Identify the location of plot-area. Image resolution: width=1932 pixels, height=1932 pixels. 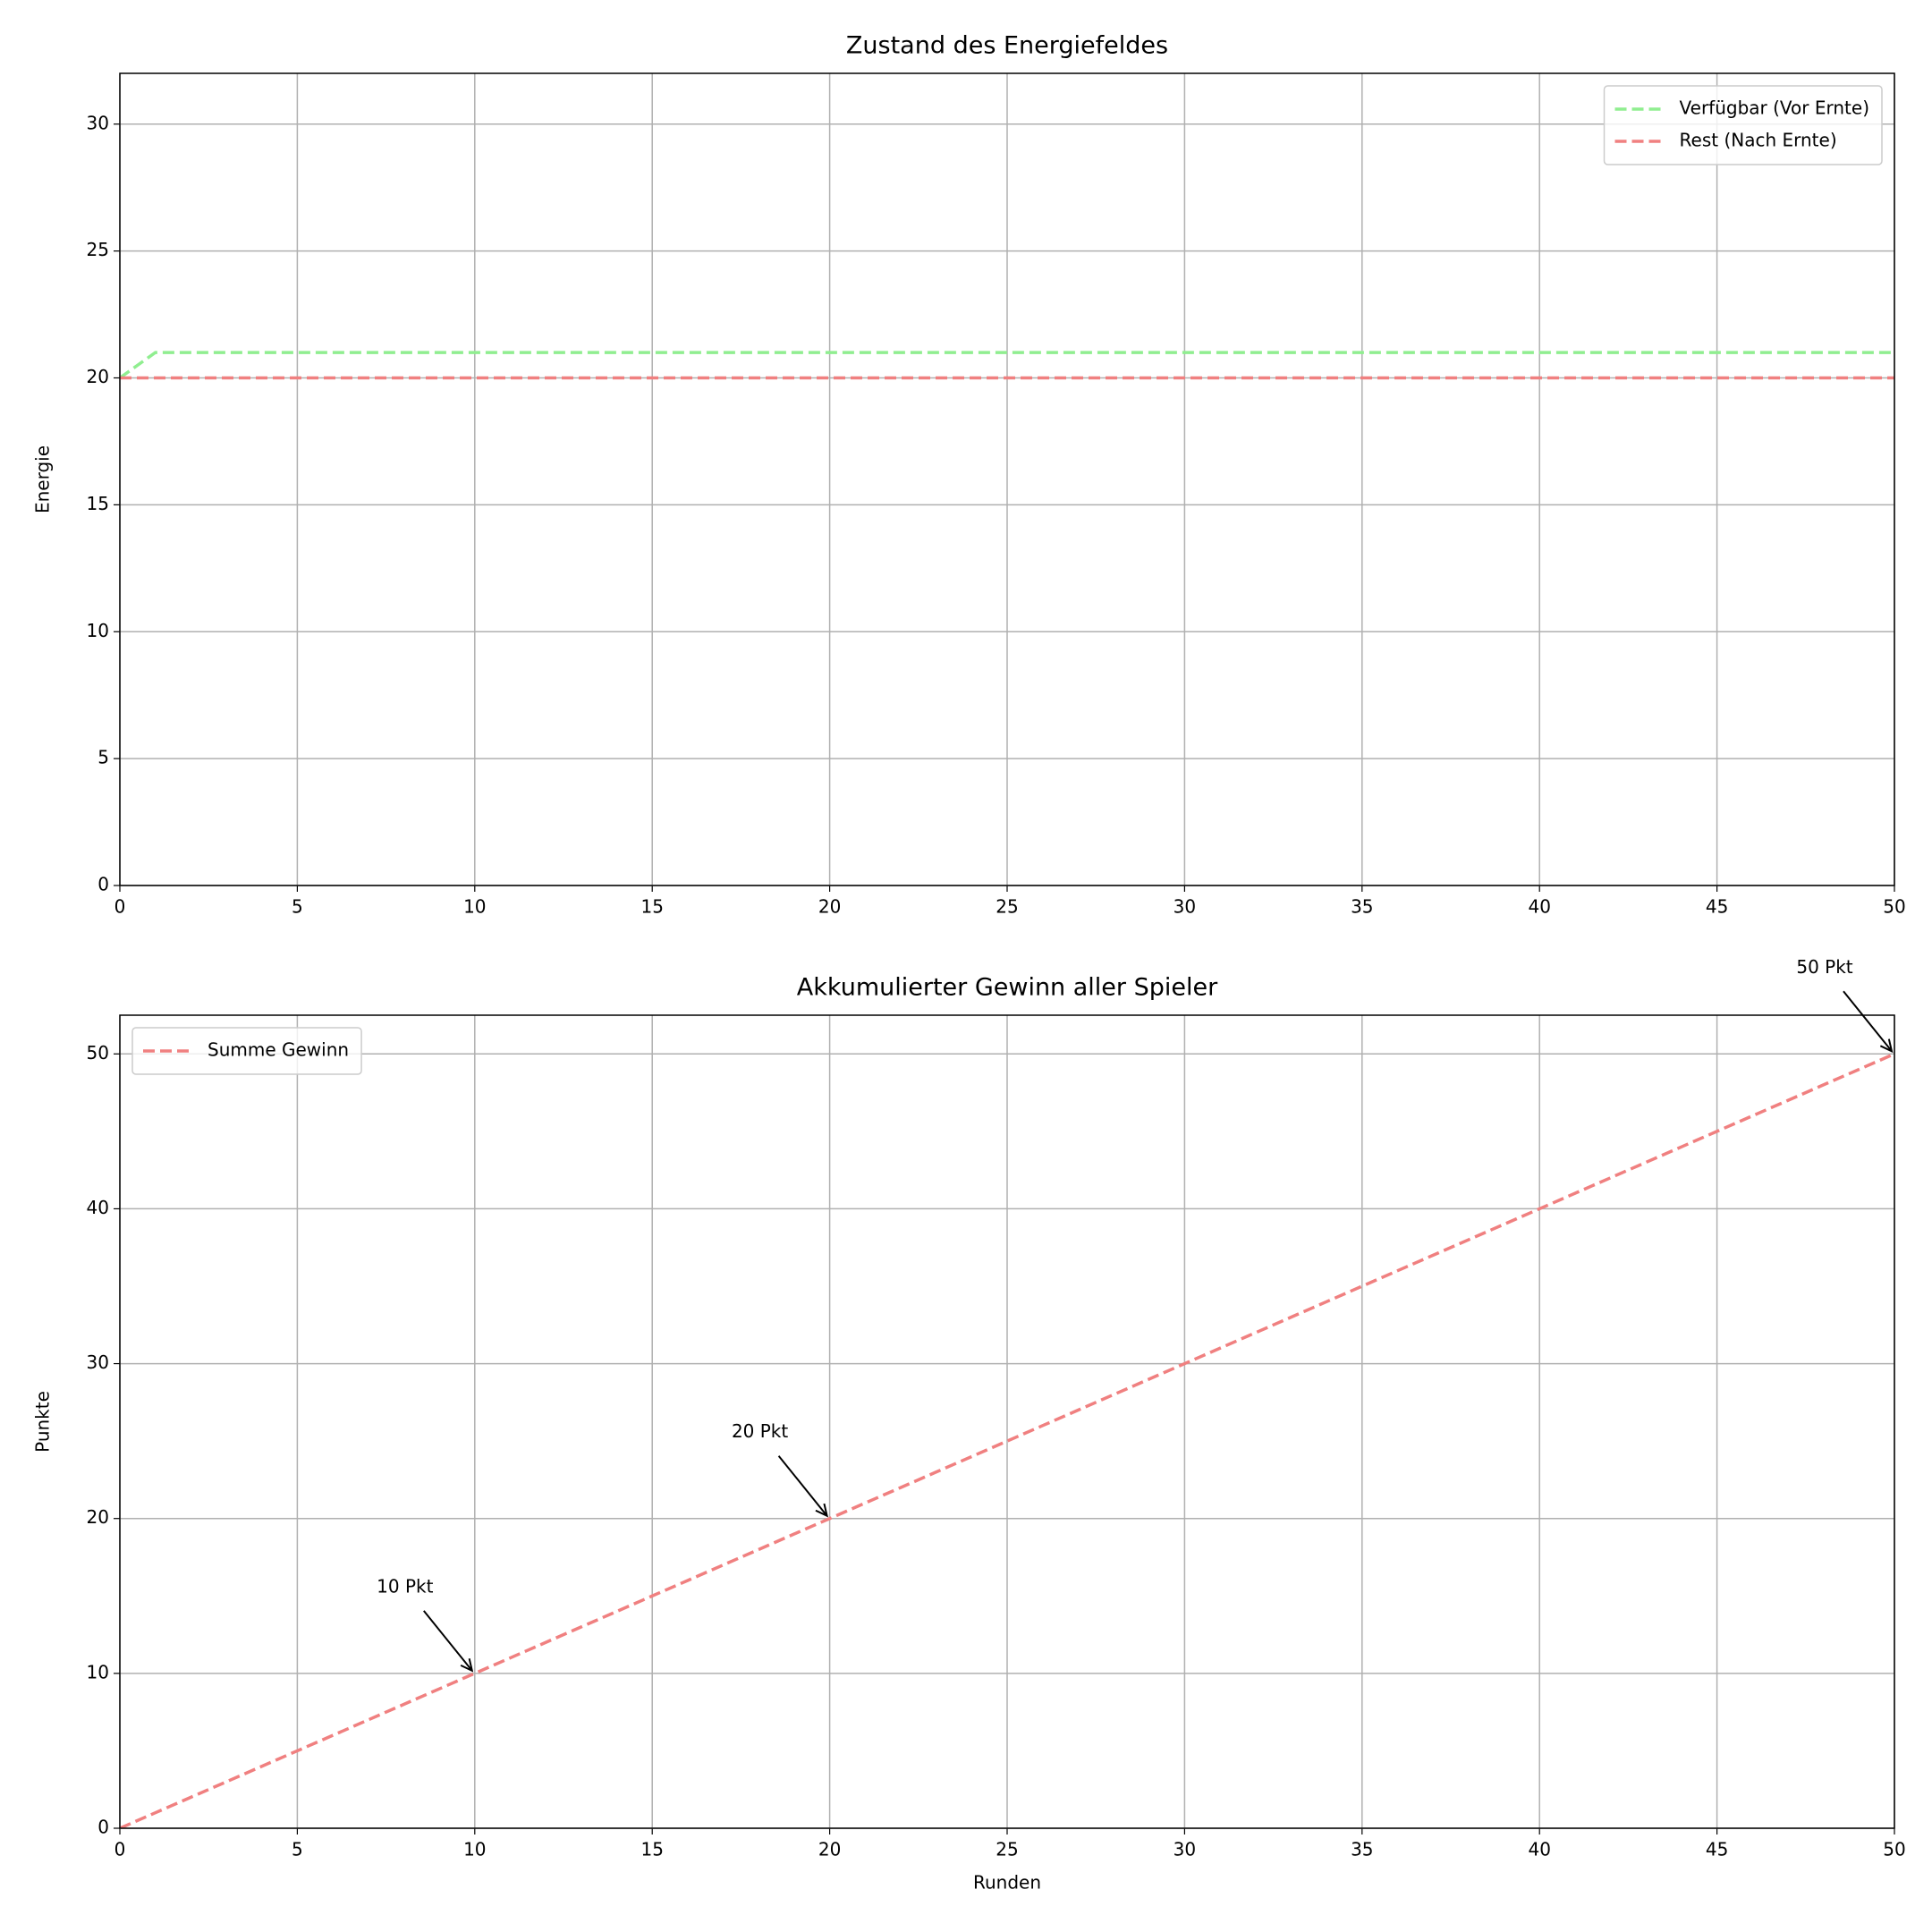
(1007, 365).